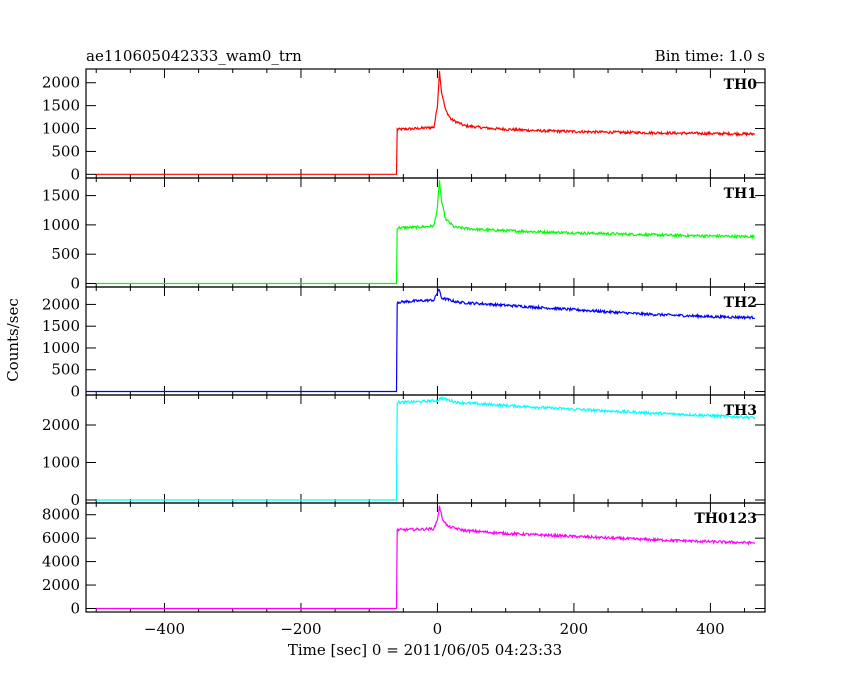 This screenshot has height=680, width=850. I want to click on series-line-th1, so click(425, 232).